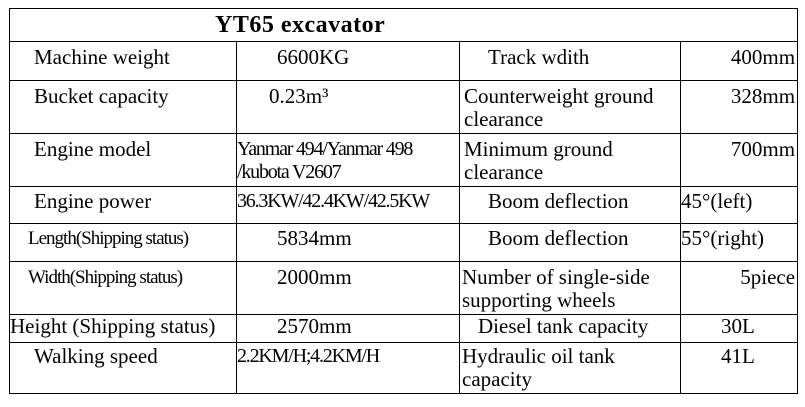 The height and width of the screenshot is (407, 805). I want to click on spec-label: Machine weight, so click(123, 61).